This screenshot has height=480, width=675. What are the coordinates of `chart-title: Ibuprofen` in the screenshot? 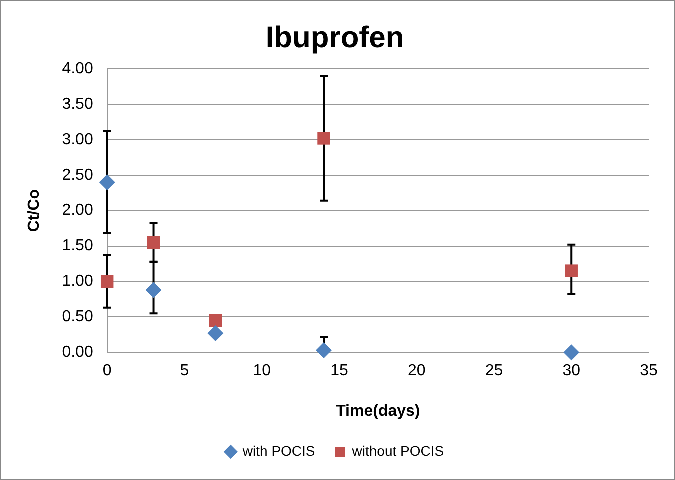 It's located at (335, 37).